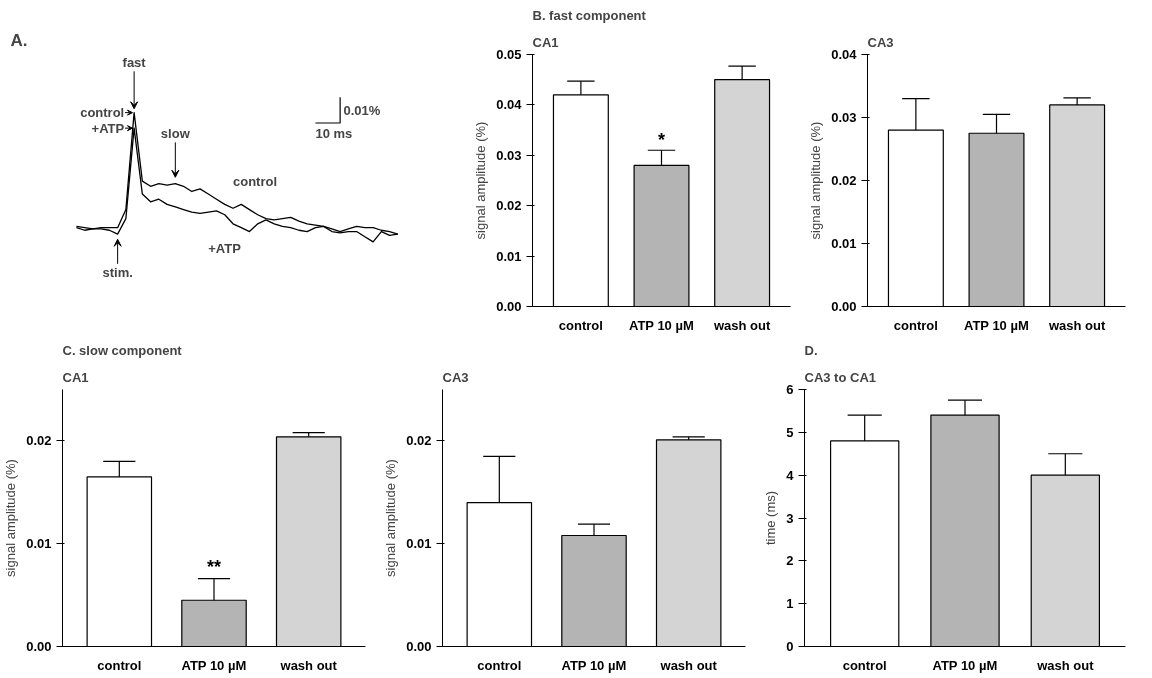 The width and height of the screenshot is (1152, 678). What do you see at coordinates (122, 350) in the screenshot?
I see `text: C. slow component` at bounding box center [122, 350].